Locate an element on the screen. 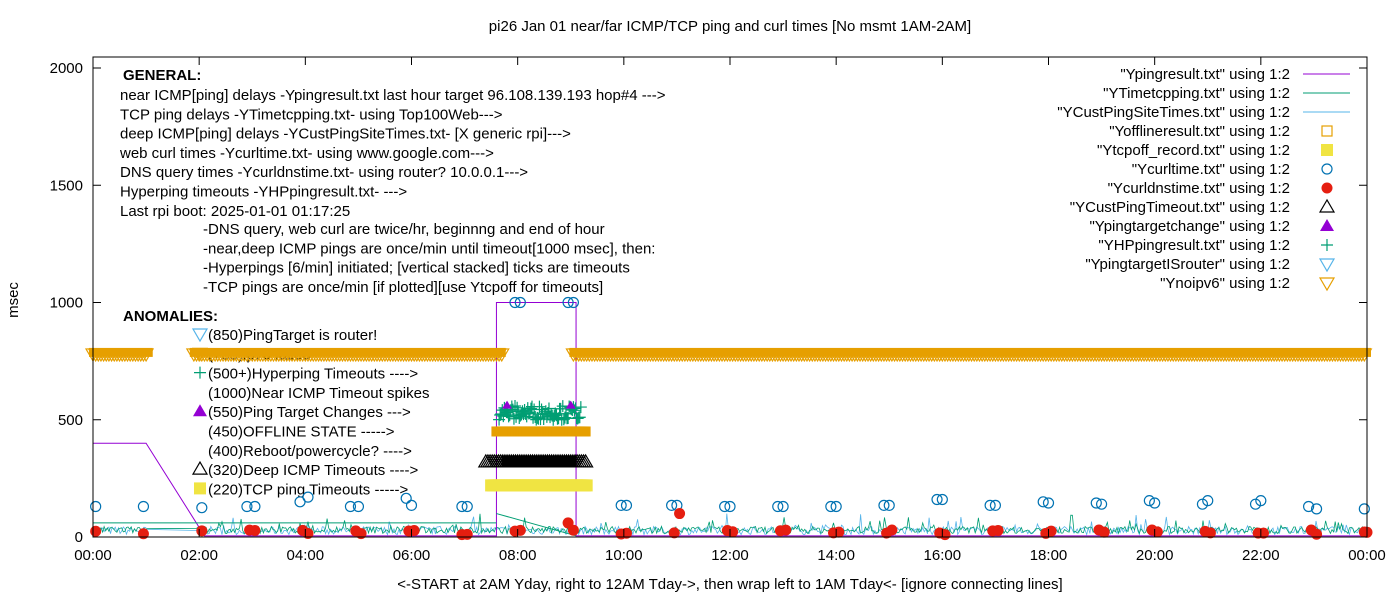 This screenshot has width=1400, height=605. legend-label: "Ynoipv6" using 1:2 is located at coordinates (1225, 283).